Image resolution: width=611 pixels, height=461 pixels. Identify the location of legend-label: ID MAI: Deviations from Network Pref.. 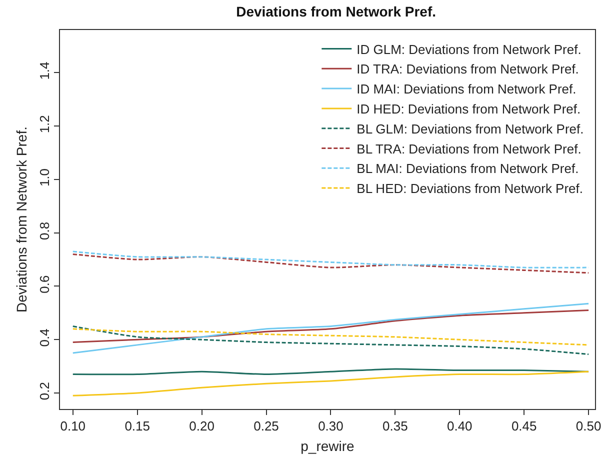
(466, 89).